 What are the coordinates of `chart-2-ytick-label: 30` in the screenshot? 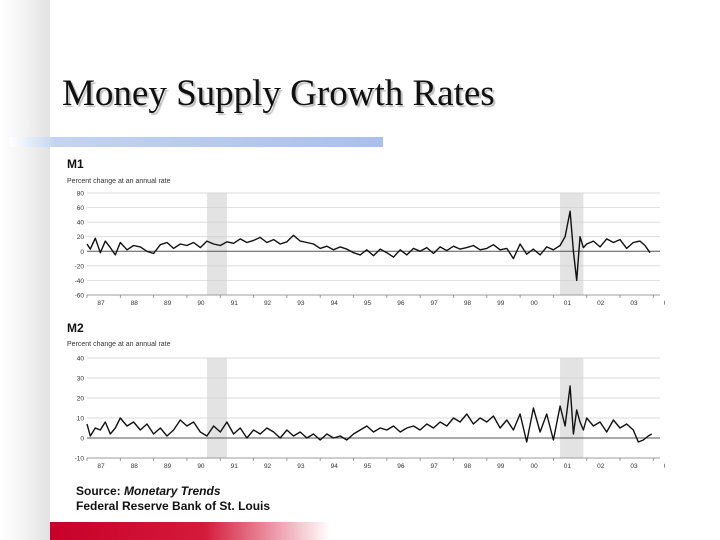 It's located at (81, 379).